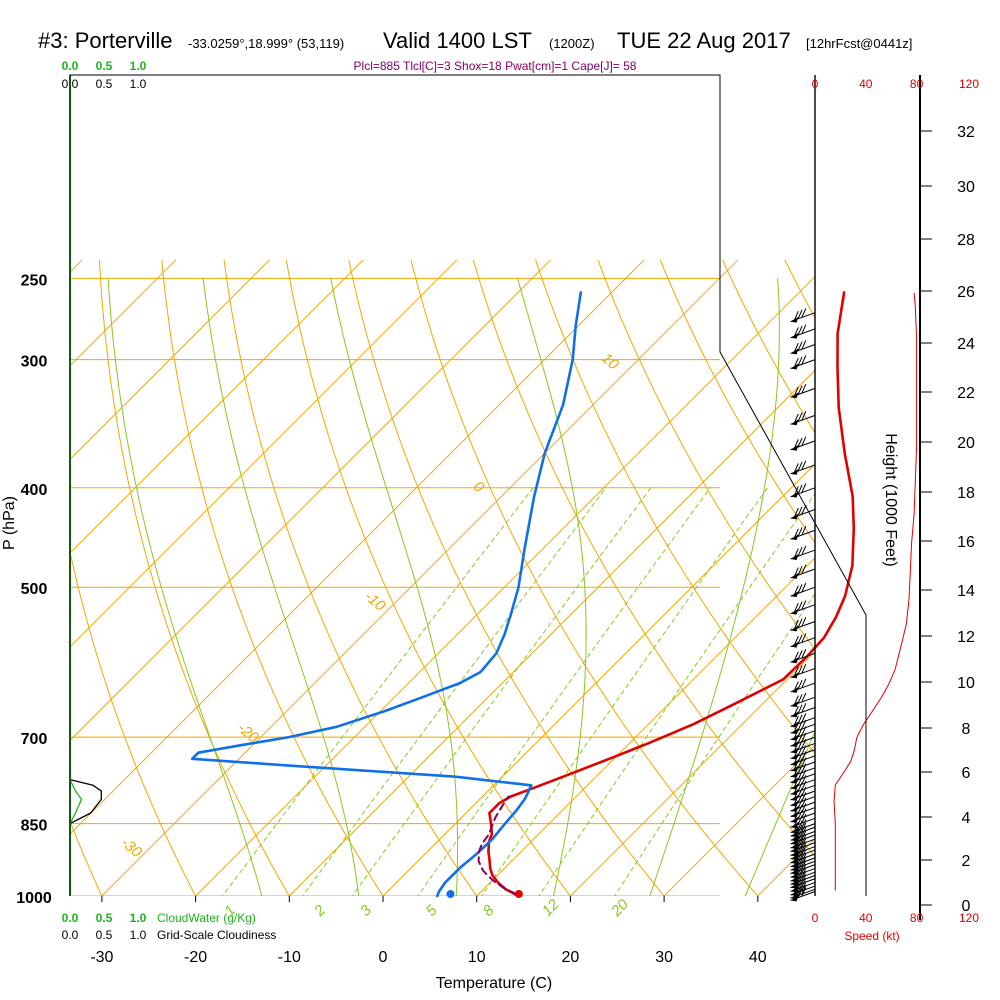 Image resolution: width=1000 pixels, height=1000 pixels. I want to click on speed-tick-top: 80, so click(917, 84).